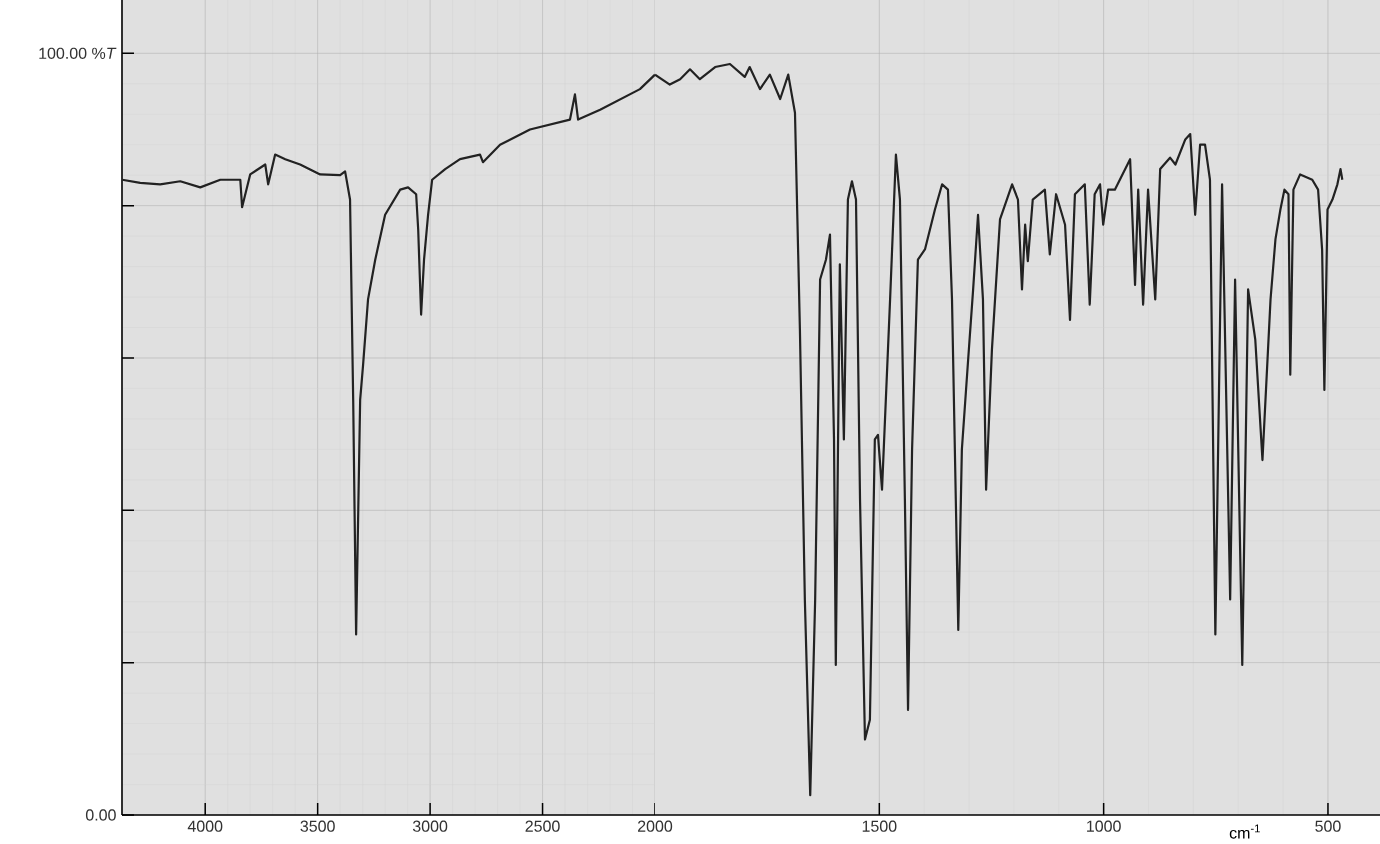  What do you see at coordinates (1244, 831) in the screenshot?
I see `x-axis-title: cm$^{-1}$` at bounding box center [1244, 831].